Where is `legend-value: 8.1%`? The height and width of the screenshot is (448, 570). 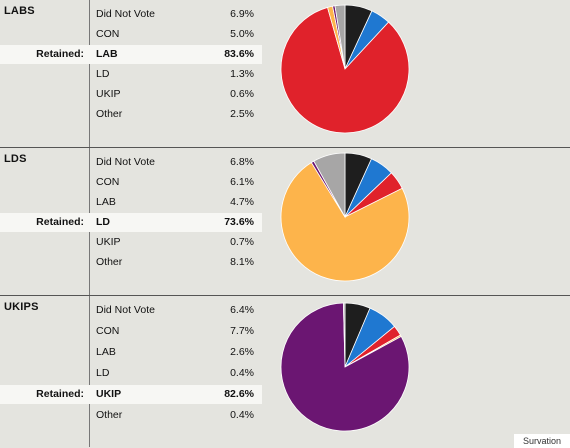
legend-value: 8.1% is located at coordinates (242, 262).